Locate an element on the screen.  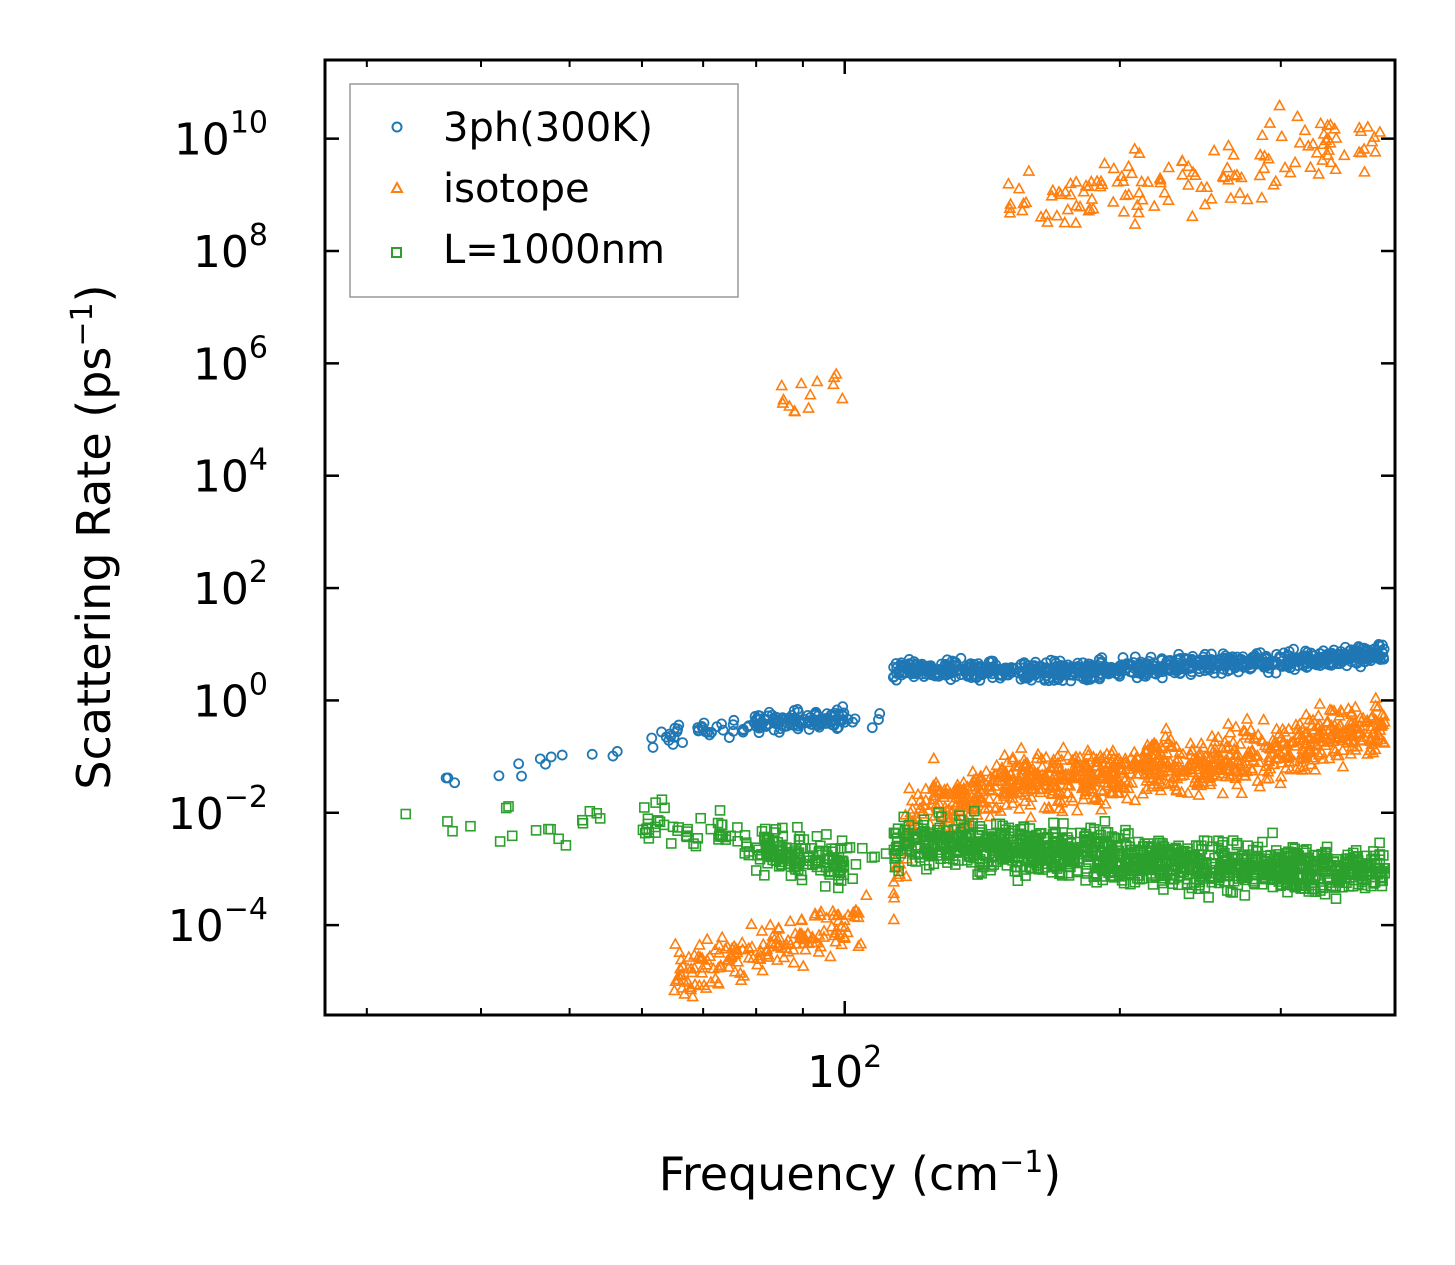
y-tick-label: 108 is located at coordinates (230, 248).